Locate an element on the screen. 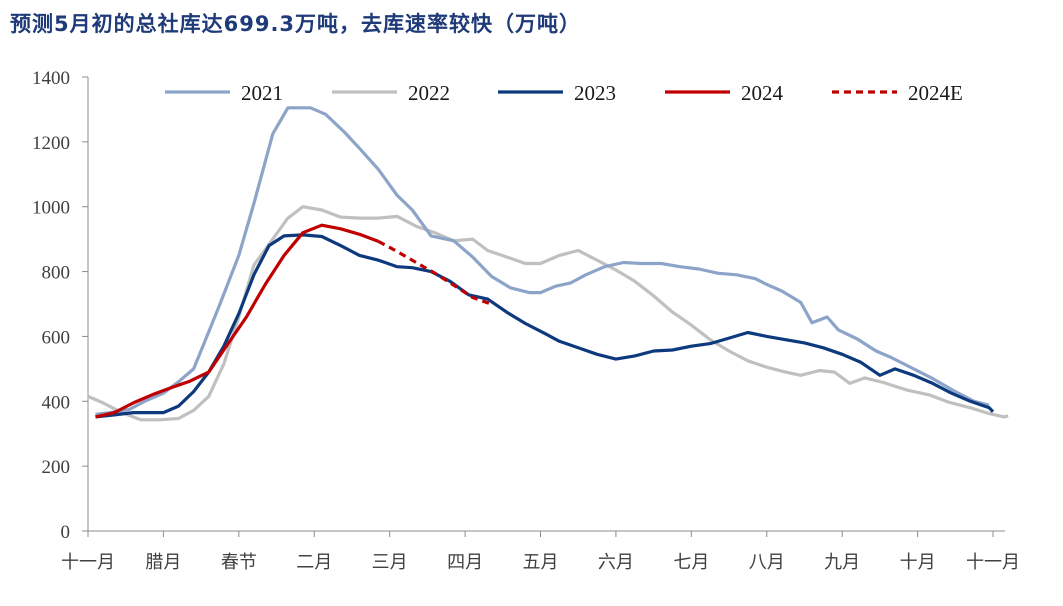 The width and height of the screenshot is (1063, 606). x-tick-label: 春节 is located at coordinates (239, 562).